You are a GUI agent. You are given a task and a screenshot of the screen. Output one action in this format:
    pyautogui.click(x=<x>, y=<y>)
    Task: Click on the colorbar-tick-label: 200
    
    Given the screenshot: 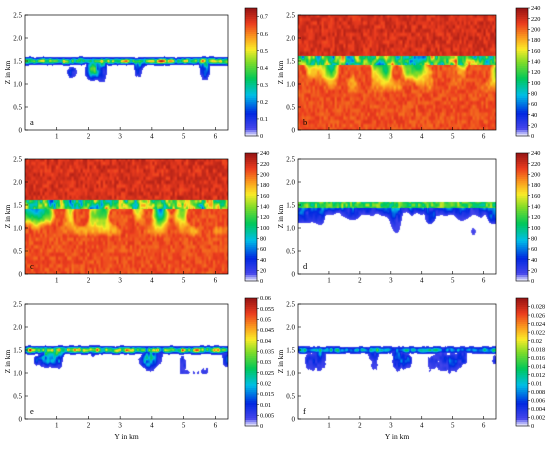 What is the action you would take?
    pyautogui.click(x=535, y=175)
    